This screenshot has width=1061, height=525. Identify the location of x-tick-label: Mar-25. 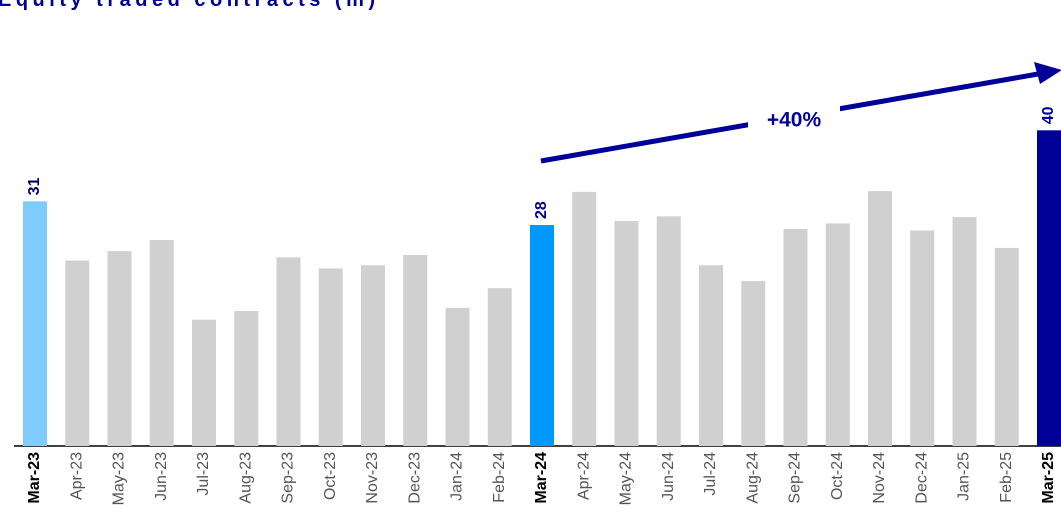
(1048, 478).